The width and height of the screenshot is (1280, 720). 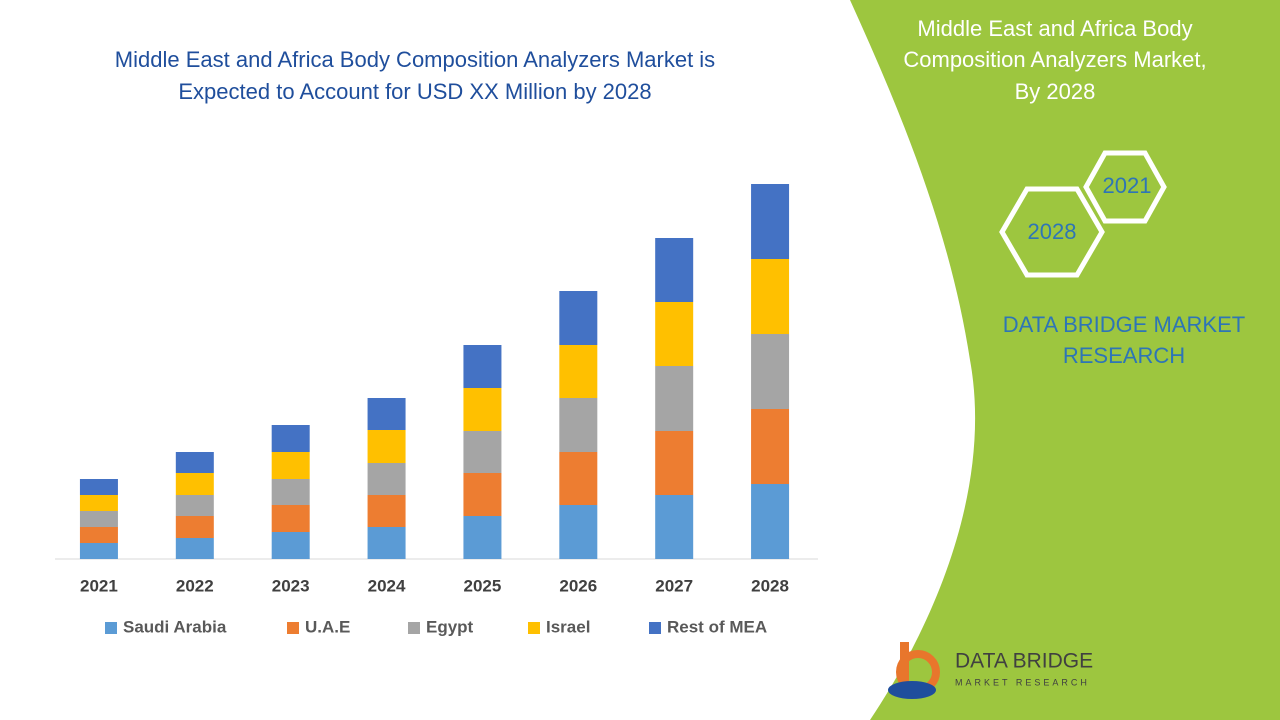 I want to click on logo-name: DATA BRIDGE, so click(x=1024, y=661).